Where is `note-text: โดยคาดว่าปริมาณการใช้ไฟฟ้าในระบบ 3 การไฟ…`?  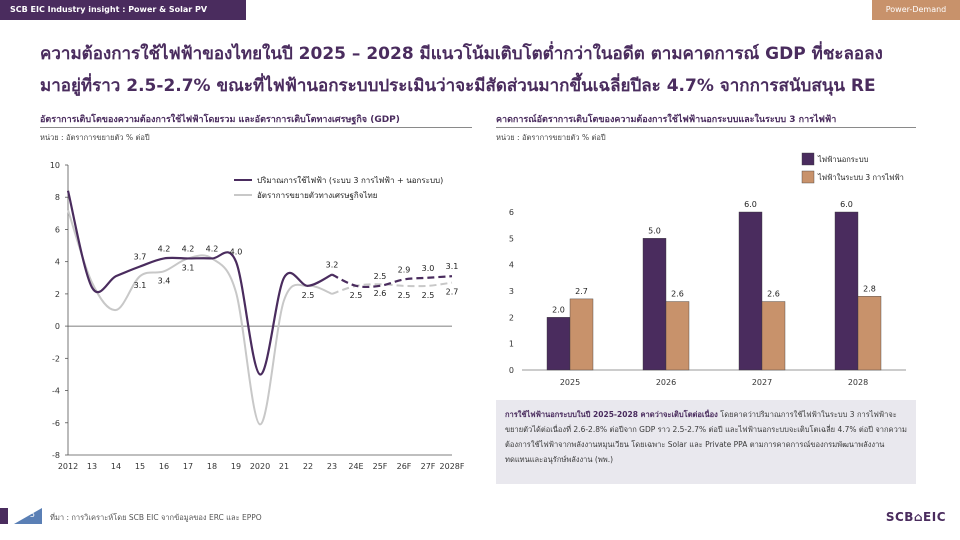
note-text: โดยคาดว่าปริมาณการใช้ไฟฟ้าในระบบ 3 การไฟ… is located at coordinates (706, 437).